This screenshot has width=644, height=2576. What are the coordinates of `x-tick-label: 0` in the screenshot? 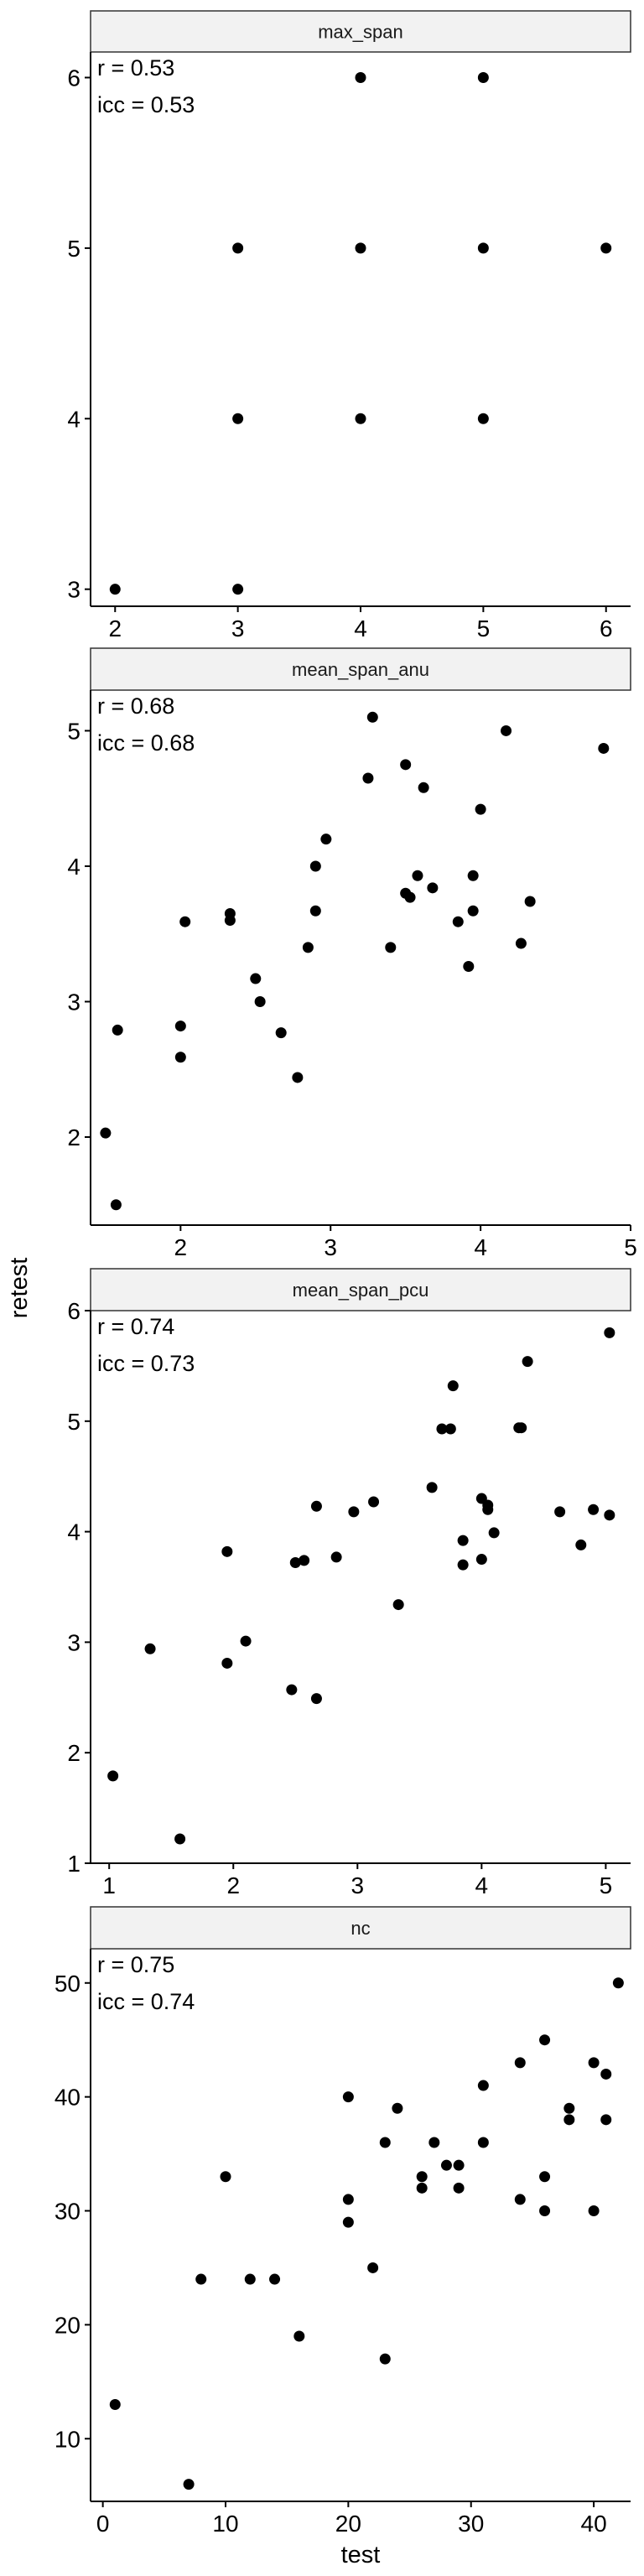 It's located at (103, 2524).